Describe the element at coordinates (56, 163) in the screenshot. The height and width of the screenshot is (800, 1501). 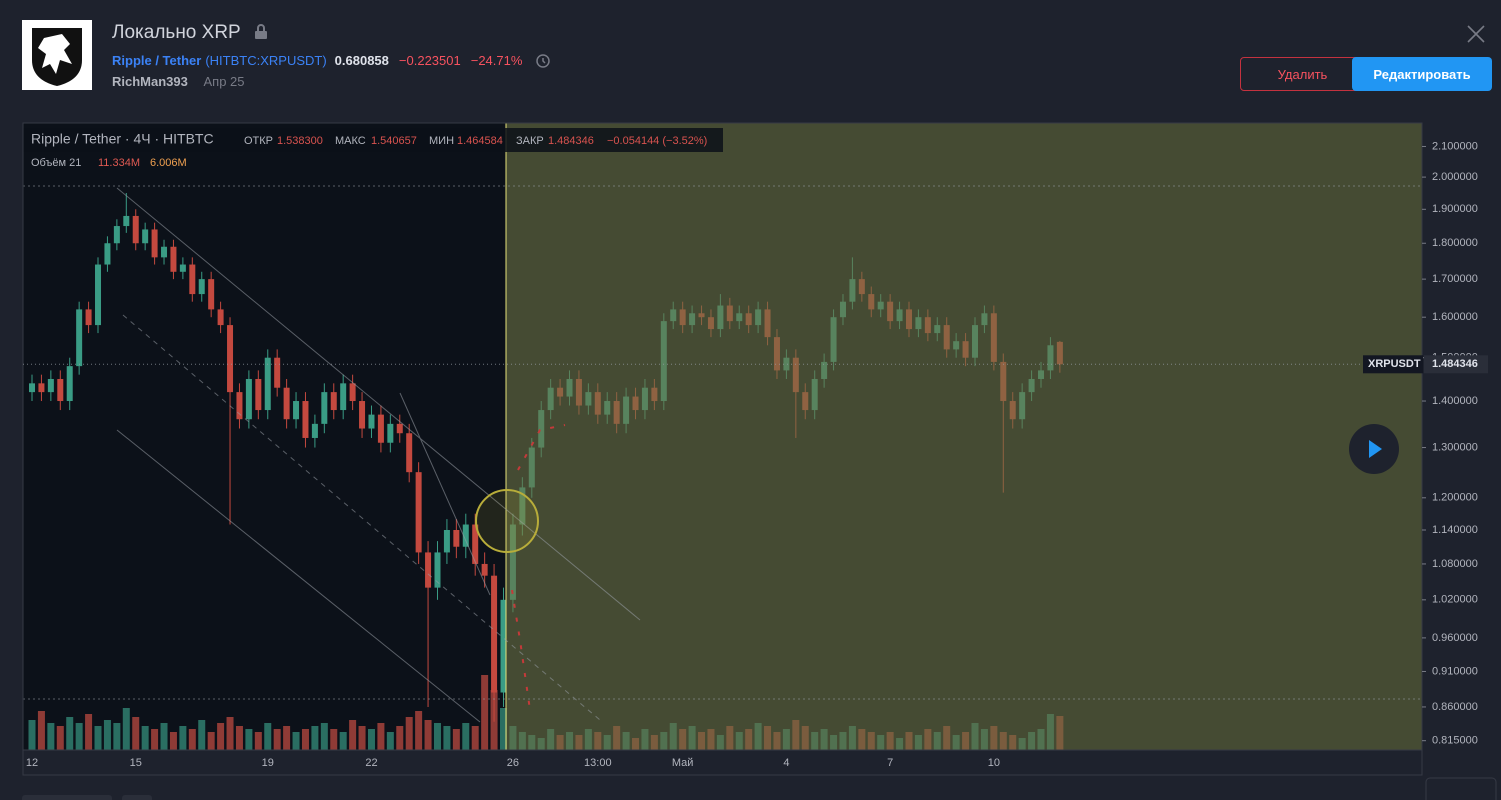
I see `volume-label: Объём 21` at that location.